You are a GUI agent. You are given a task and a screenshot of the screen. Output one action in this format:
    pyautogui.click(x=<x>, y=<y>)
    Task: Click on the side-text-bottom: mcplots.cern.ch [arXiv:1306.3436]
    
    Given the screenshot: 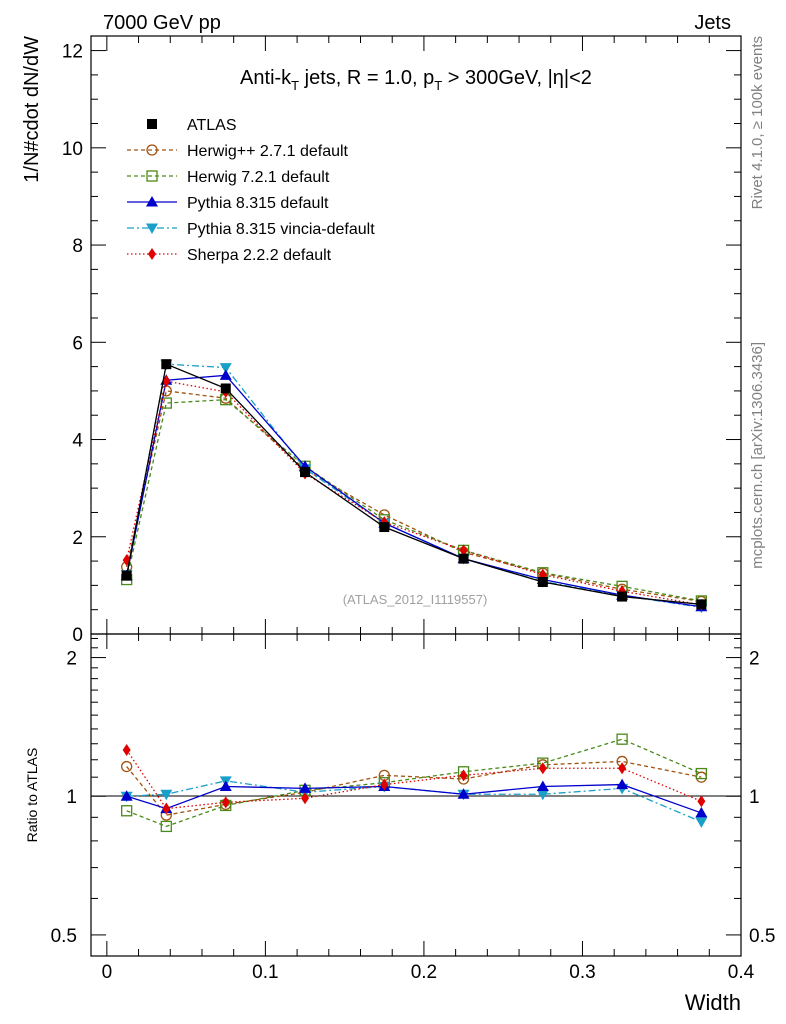 What is the action you would take?
    pyautogui.click(x=757, y=455)
    